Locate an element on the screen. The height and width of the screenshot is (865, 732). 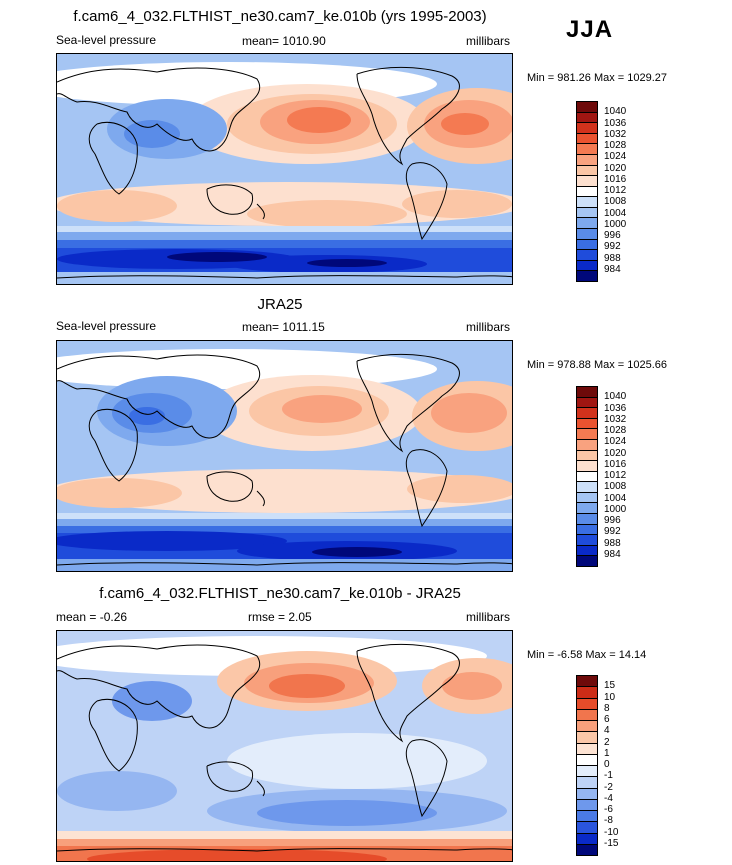
south-america-coastline is located at coordinates (426, 201).